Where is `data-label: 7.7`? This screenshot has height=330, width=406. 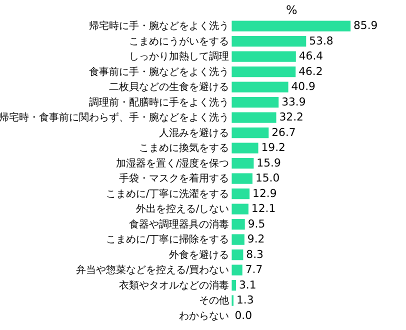
data-label: 7.7 is located at coordinates (254, 269).